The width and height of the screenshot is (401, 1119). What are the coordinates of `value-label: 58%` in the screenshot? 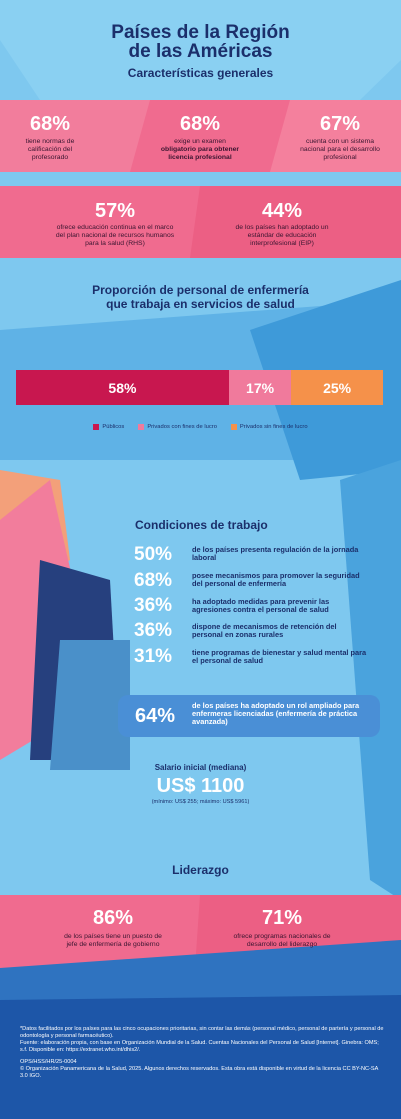 It's located at (122, 387).